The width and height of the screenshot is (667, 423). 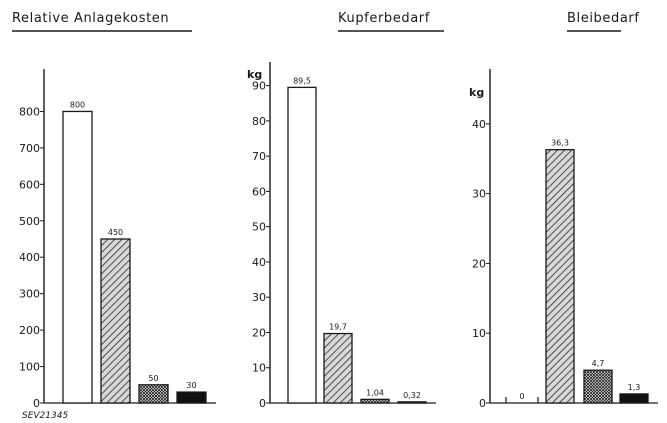 I want to click on data-label: 450, so click(x=115, y=232).